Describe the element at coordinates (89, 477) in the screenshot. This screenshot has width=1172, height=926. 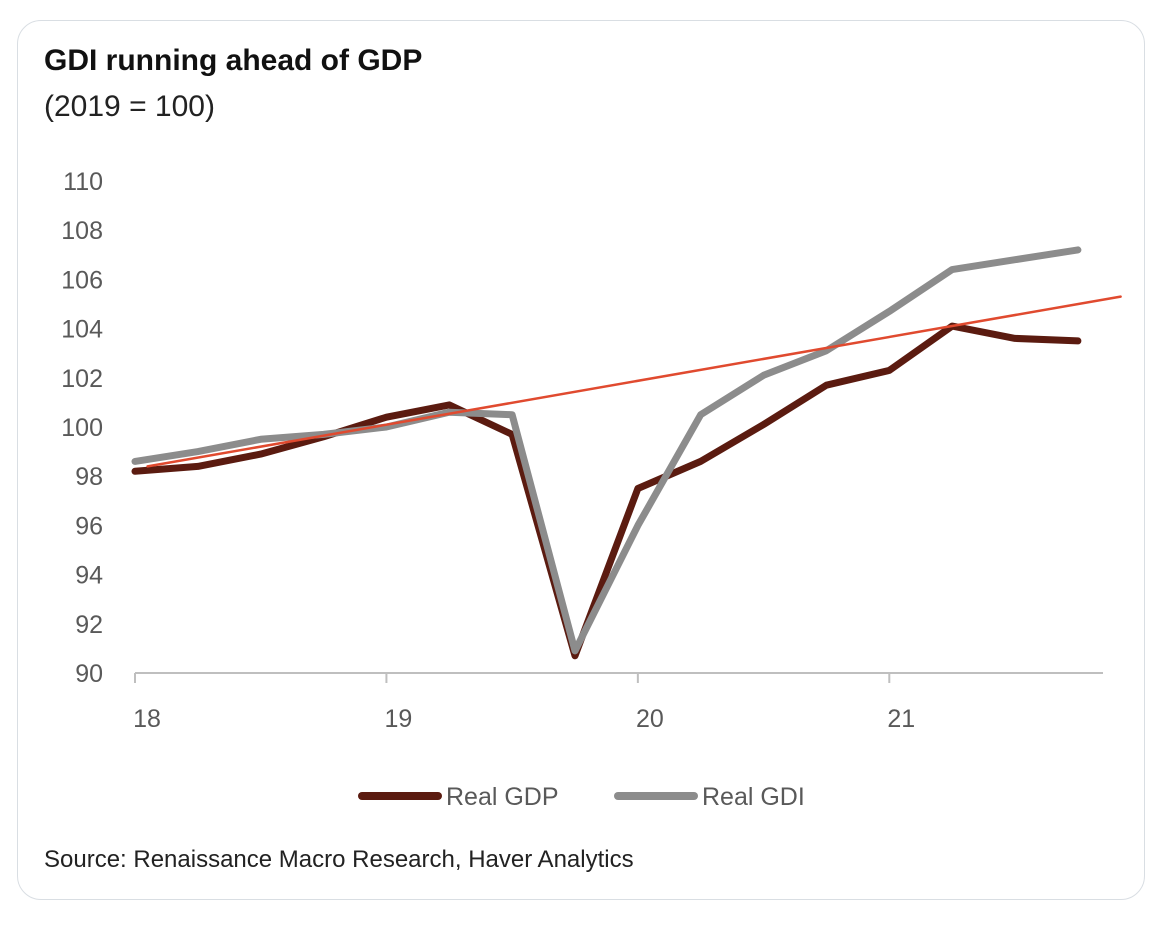
I see `y-tick-label: 98` at that location.